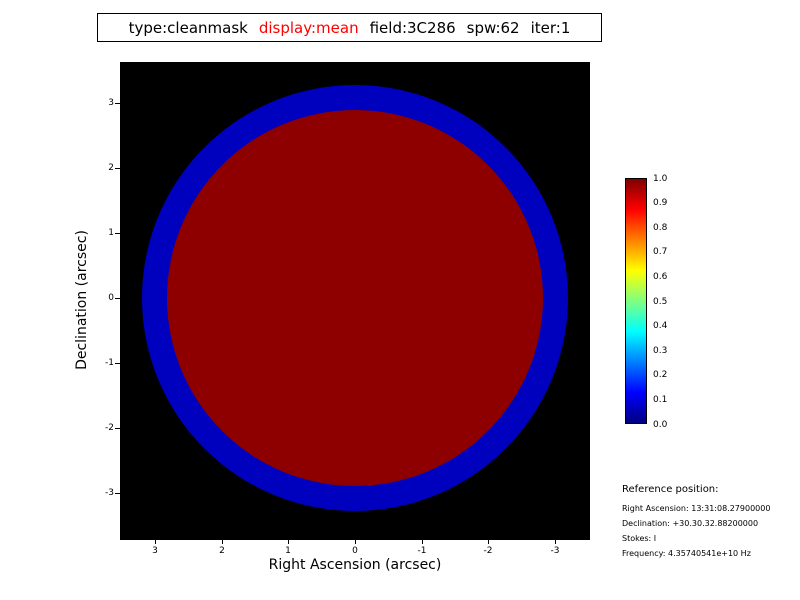  Describe the element at coordinates (670, 489) in the screenshot. I see `reference-heading: Reference position:` at that location.